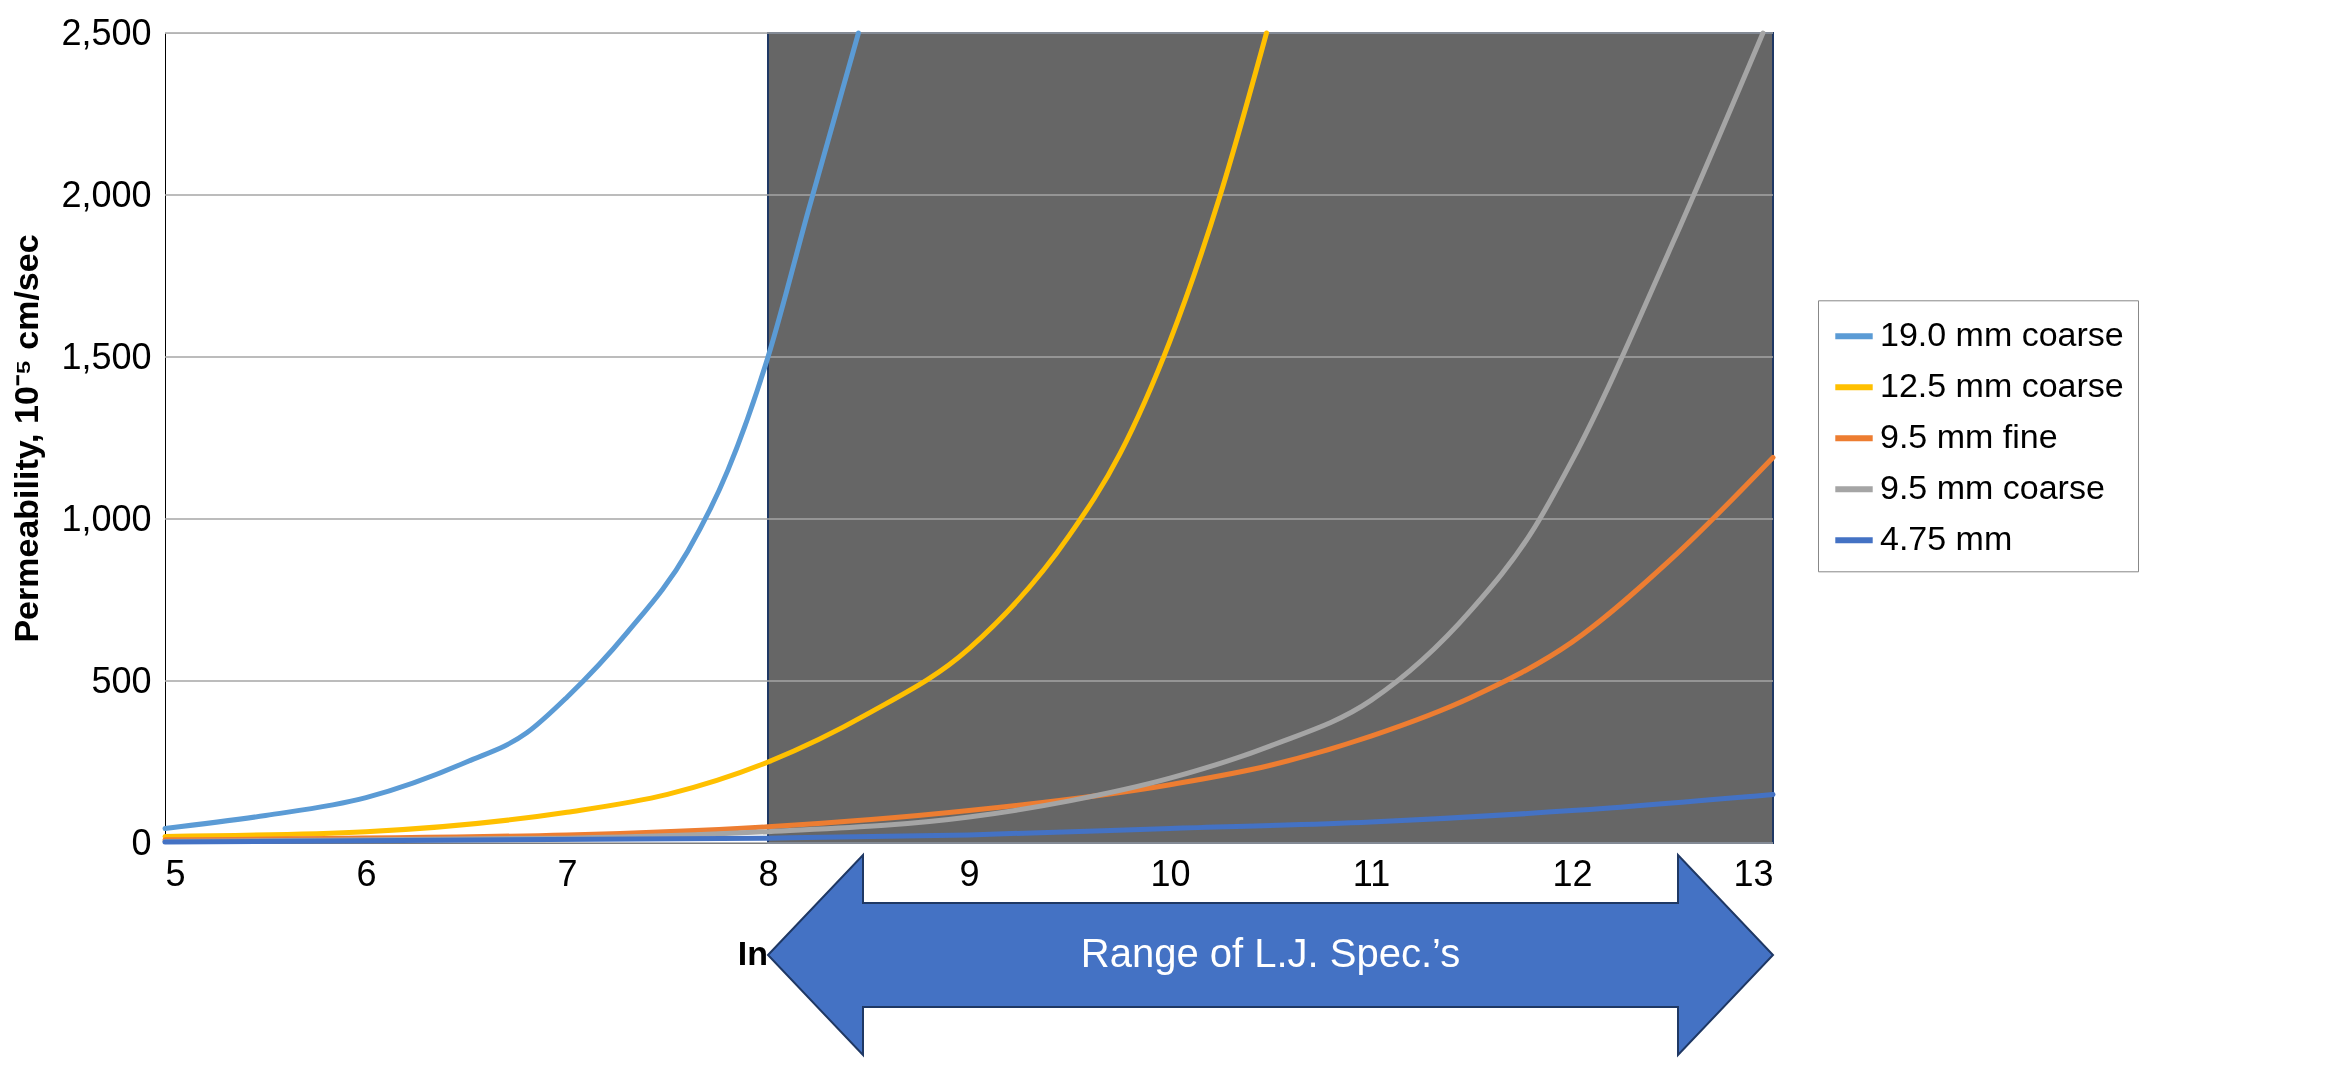 This screenshot has width=2351, height=1075. What do you see at coordinates (2002, 334) in the screenshot?
I see `legend-label: 19.0 mm coarse` at bounding box center [2002, 334].